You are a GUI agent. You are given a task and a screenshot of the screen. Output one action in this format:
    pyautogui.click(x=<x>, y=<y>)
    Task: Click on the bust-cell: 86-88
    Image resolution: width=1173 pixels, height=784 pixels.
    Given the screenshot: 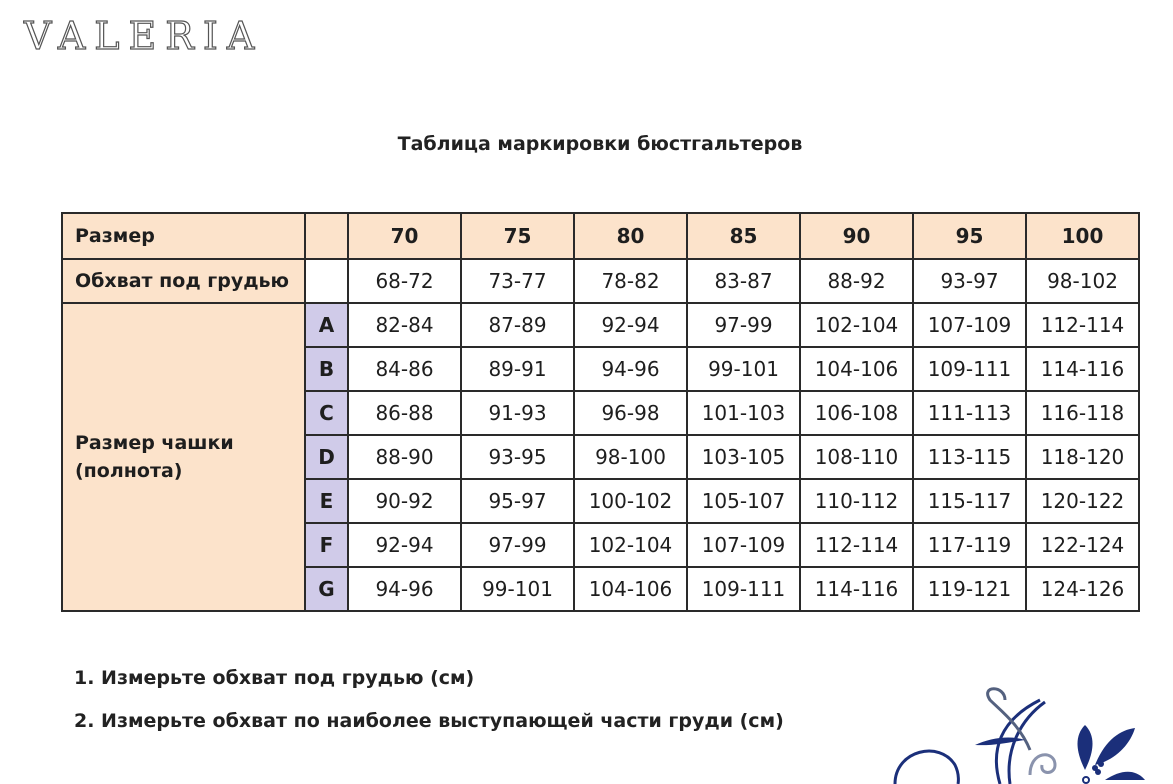 What is the action you would take?
    pyautogui.click(x=404, y=413)
    